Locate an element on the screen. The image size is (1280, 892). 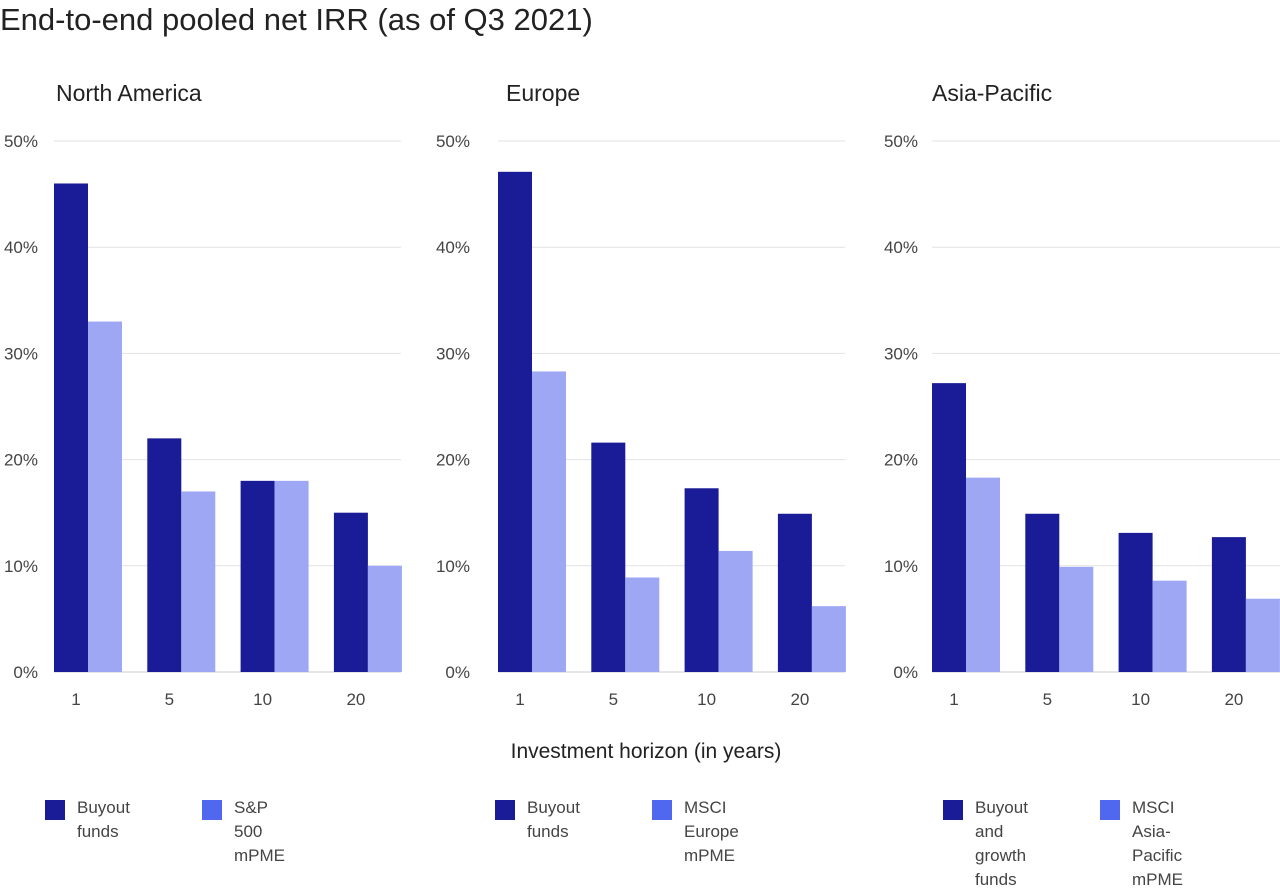
legend-label: MSCI Asia-Pacific mPME is located at coordinates (1157, 843).